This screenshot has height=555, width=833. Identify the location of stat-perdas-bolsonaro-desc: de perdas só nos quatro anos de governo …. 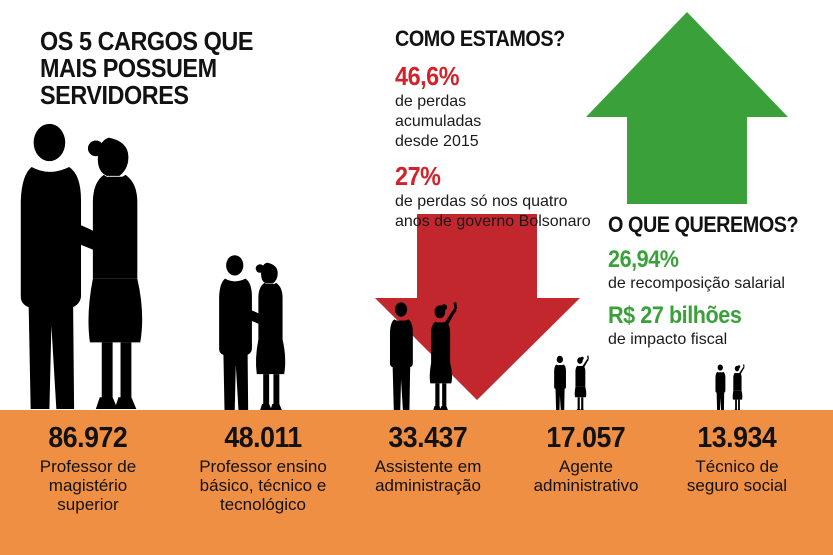
(507, 212).